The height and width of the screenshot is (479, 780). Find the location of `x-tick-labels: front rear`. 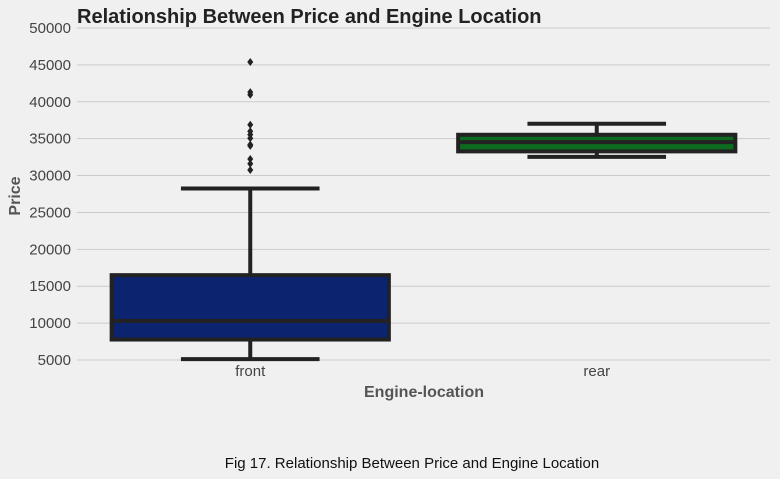

x-tick-labels: front rear is located at coordinates (422, 371).